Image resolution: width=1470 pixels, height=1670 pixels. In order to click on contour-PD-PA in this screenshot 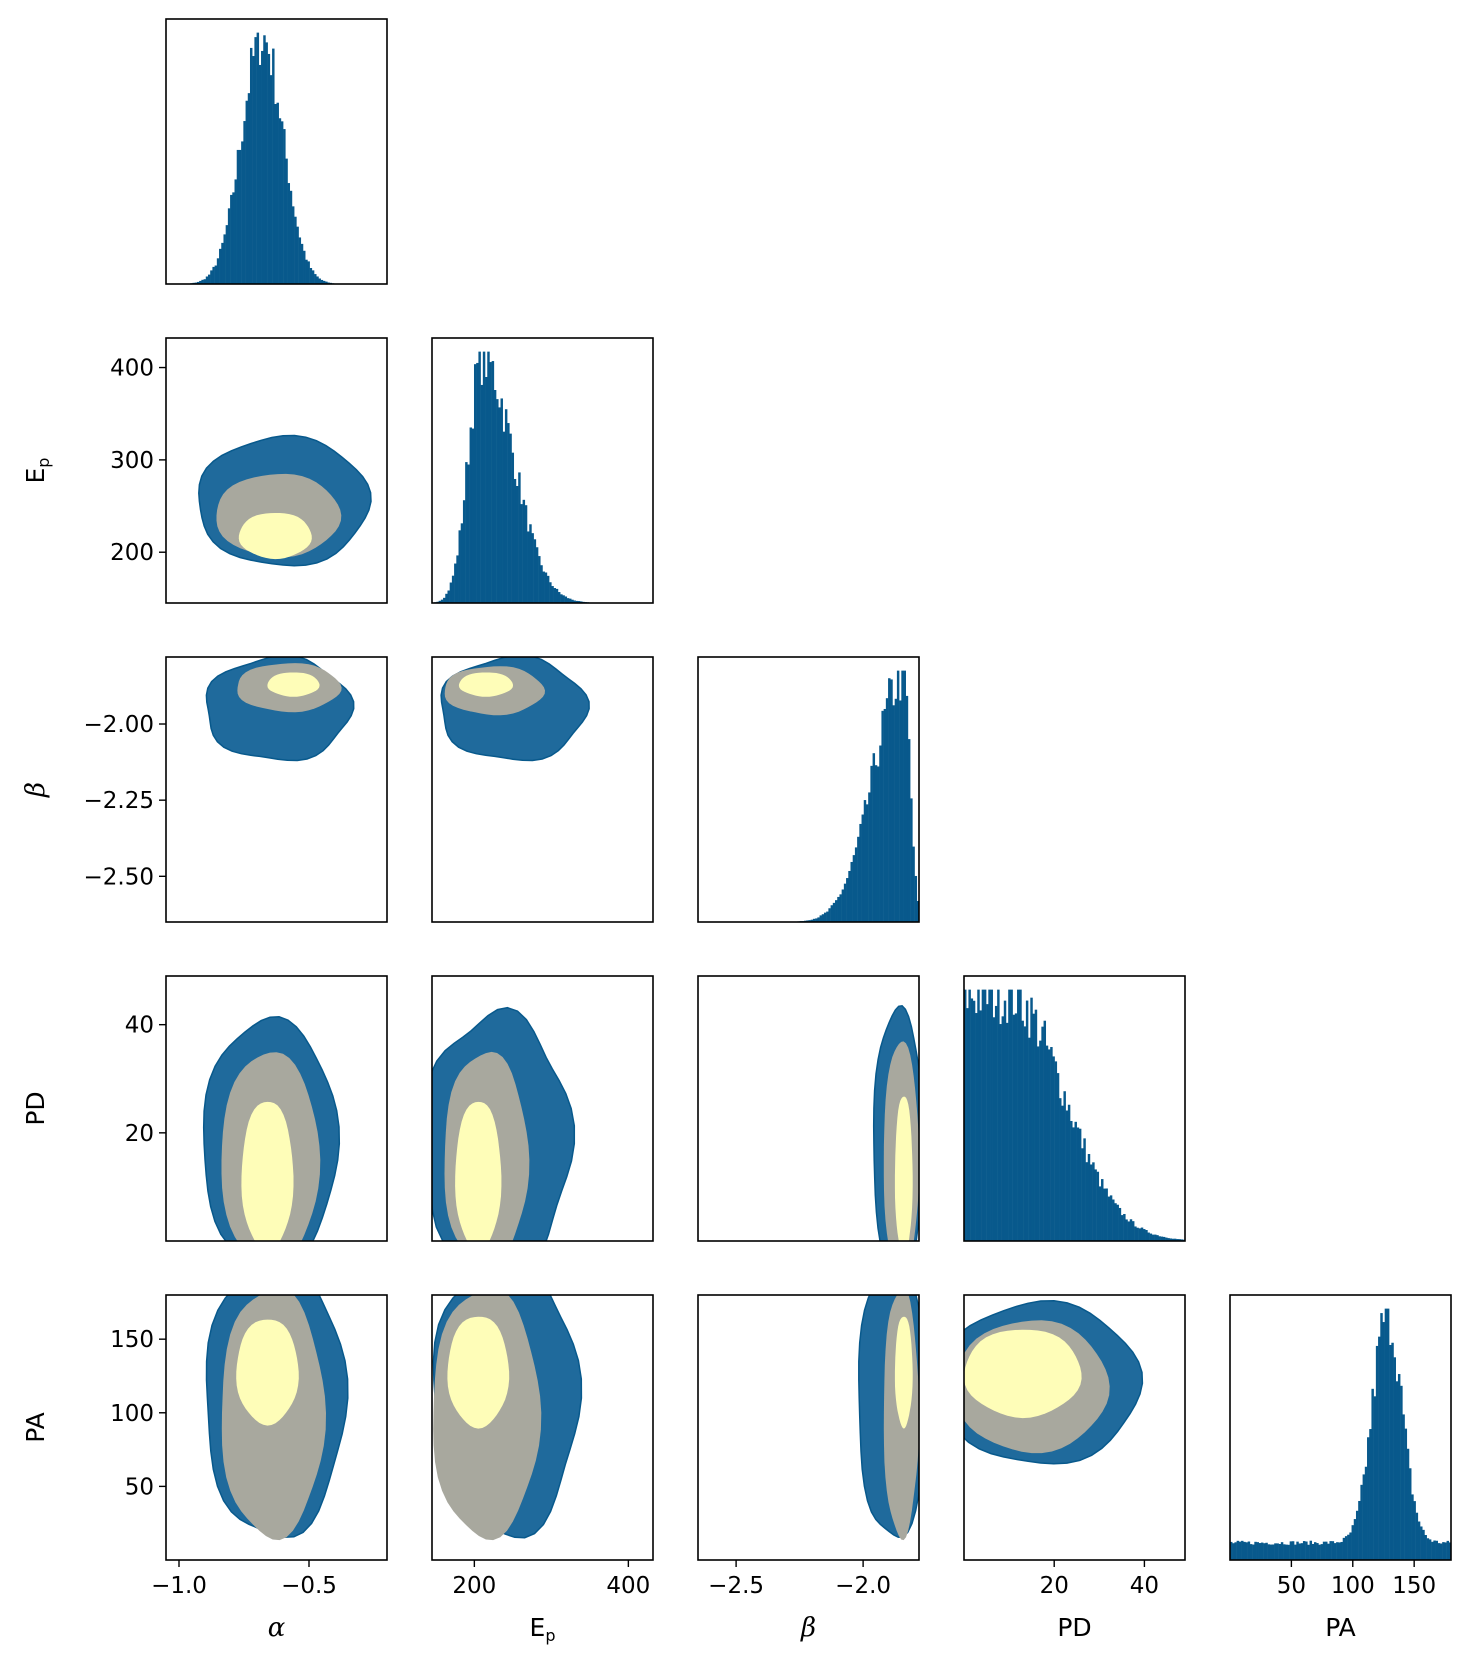, I will do `click(1054, 1382)`.